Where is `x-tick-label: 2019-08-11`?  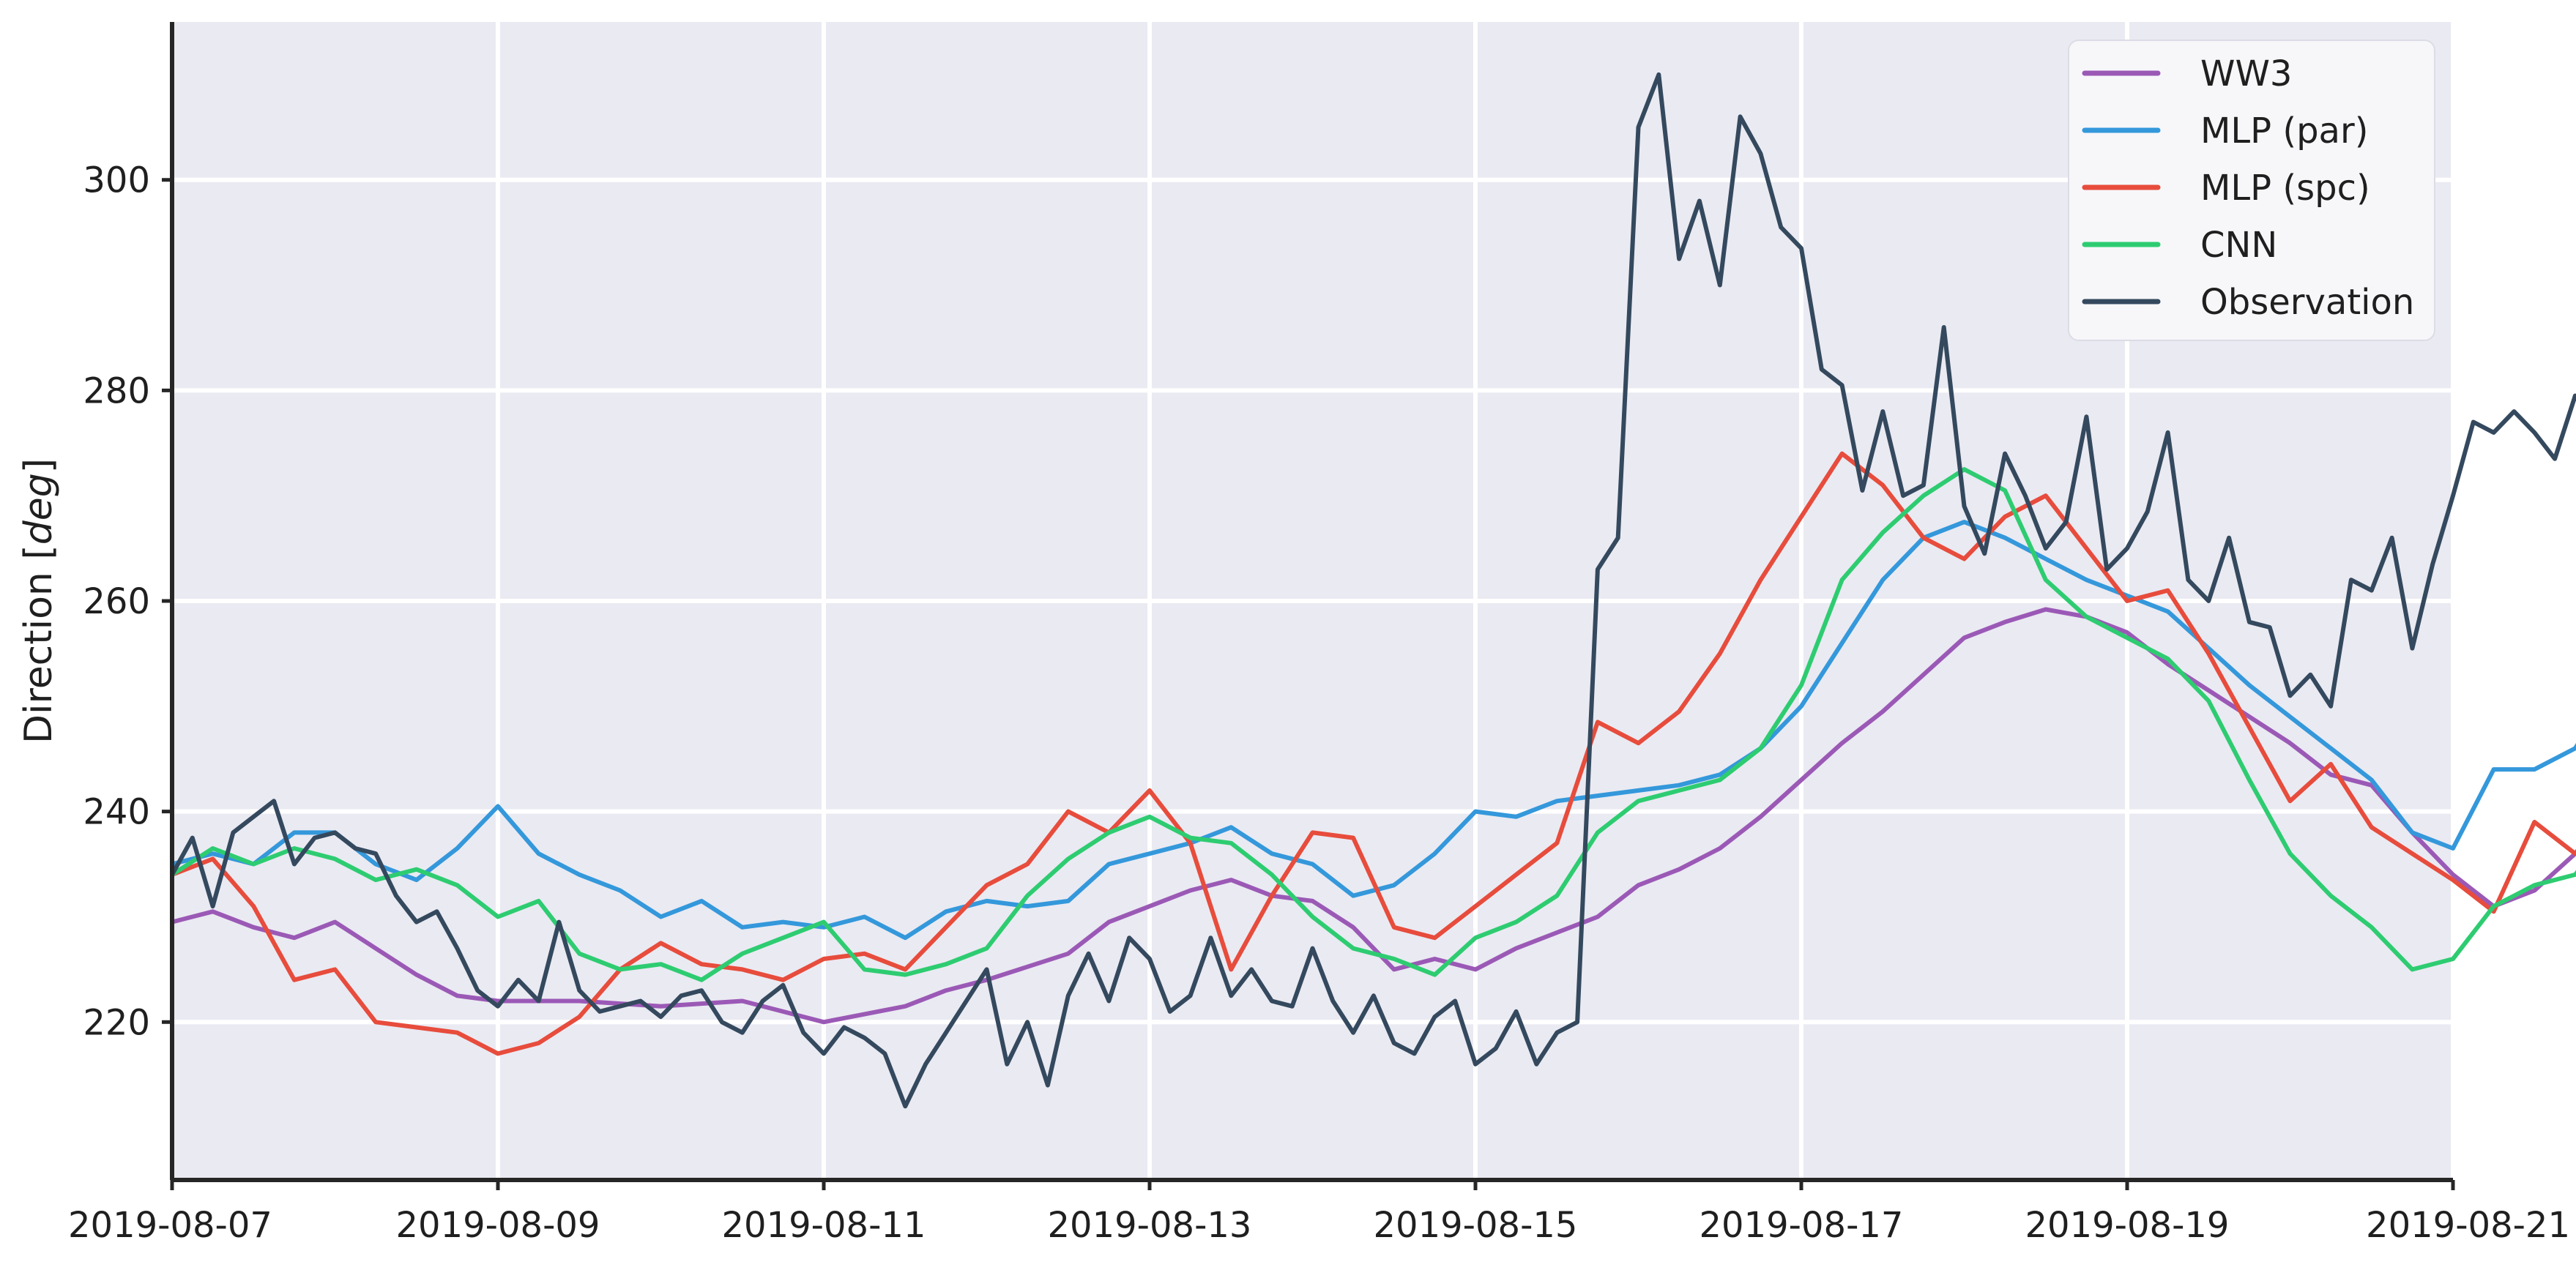 x-tick-label: 2019-08-11 is located at coordinates (824, 1225).